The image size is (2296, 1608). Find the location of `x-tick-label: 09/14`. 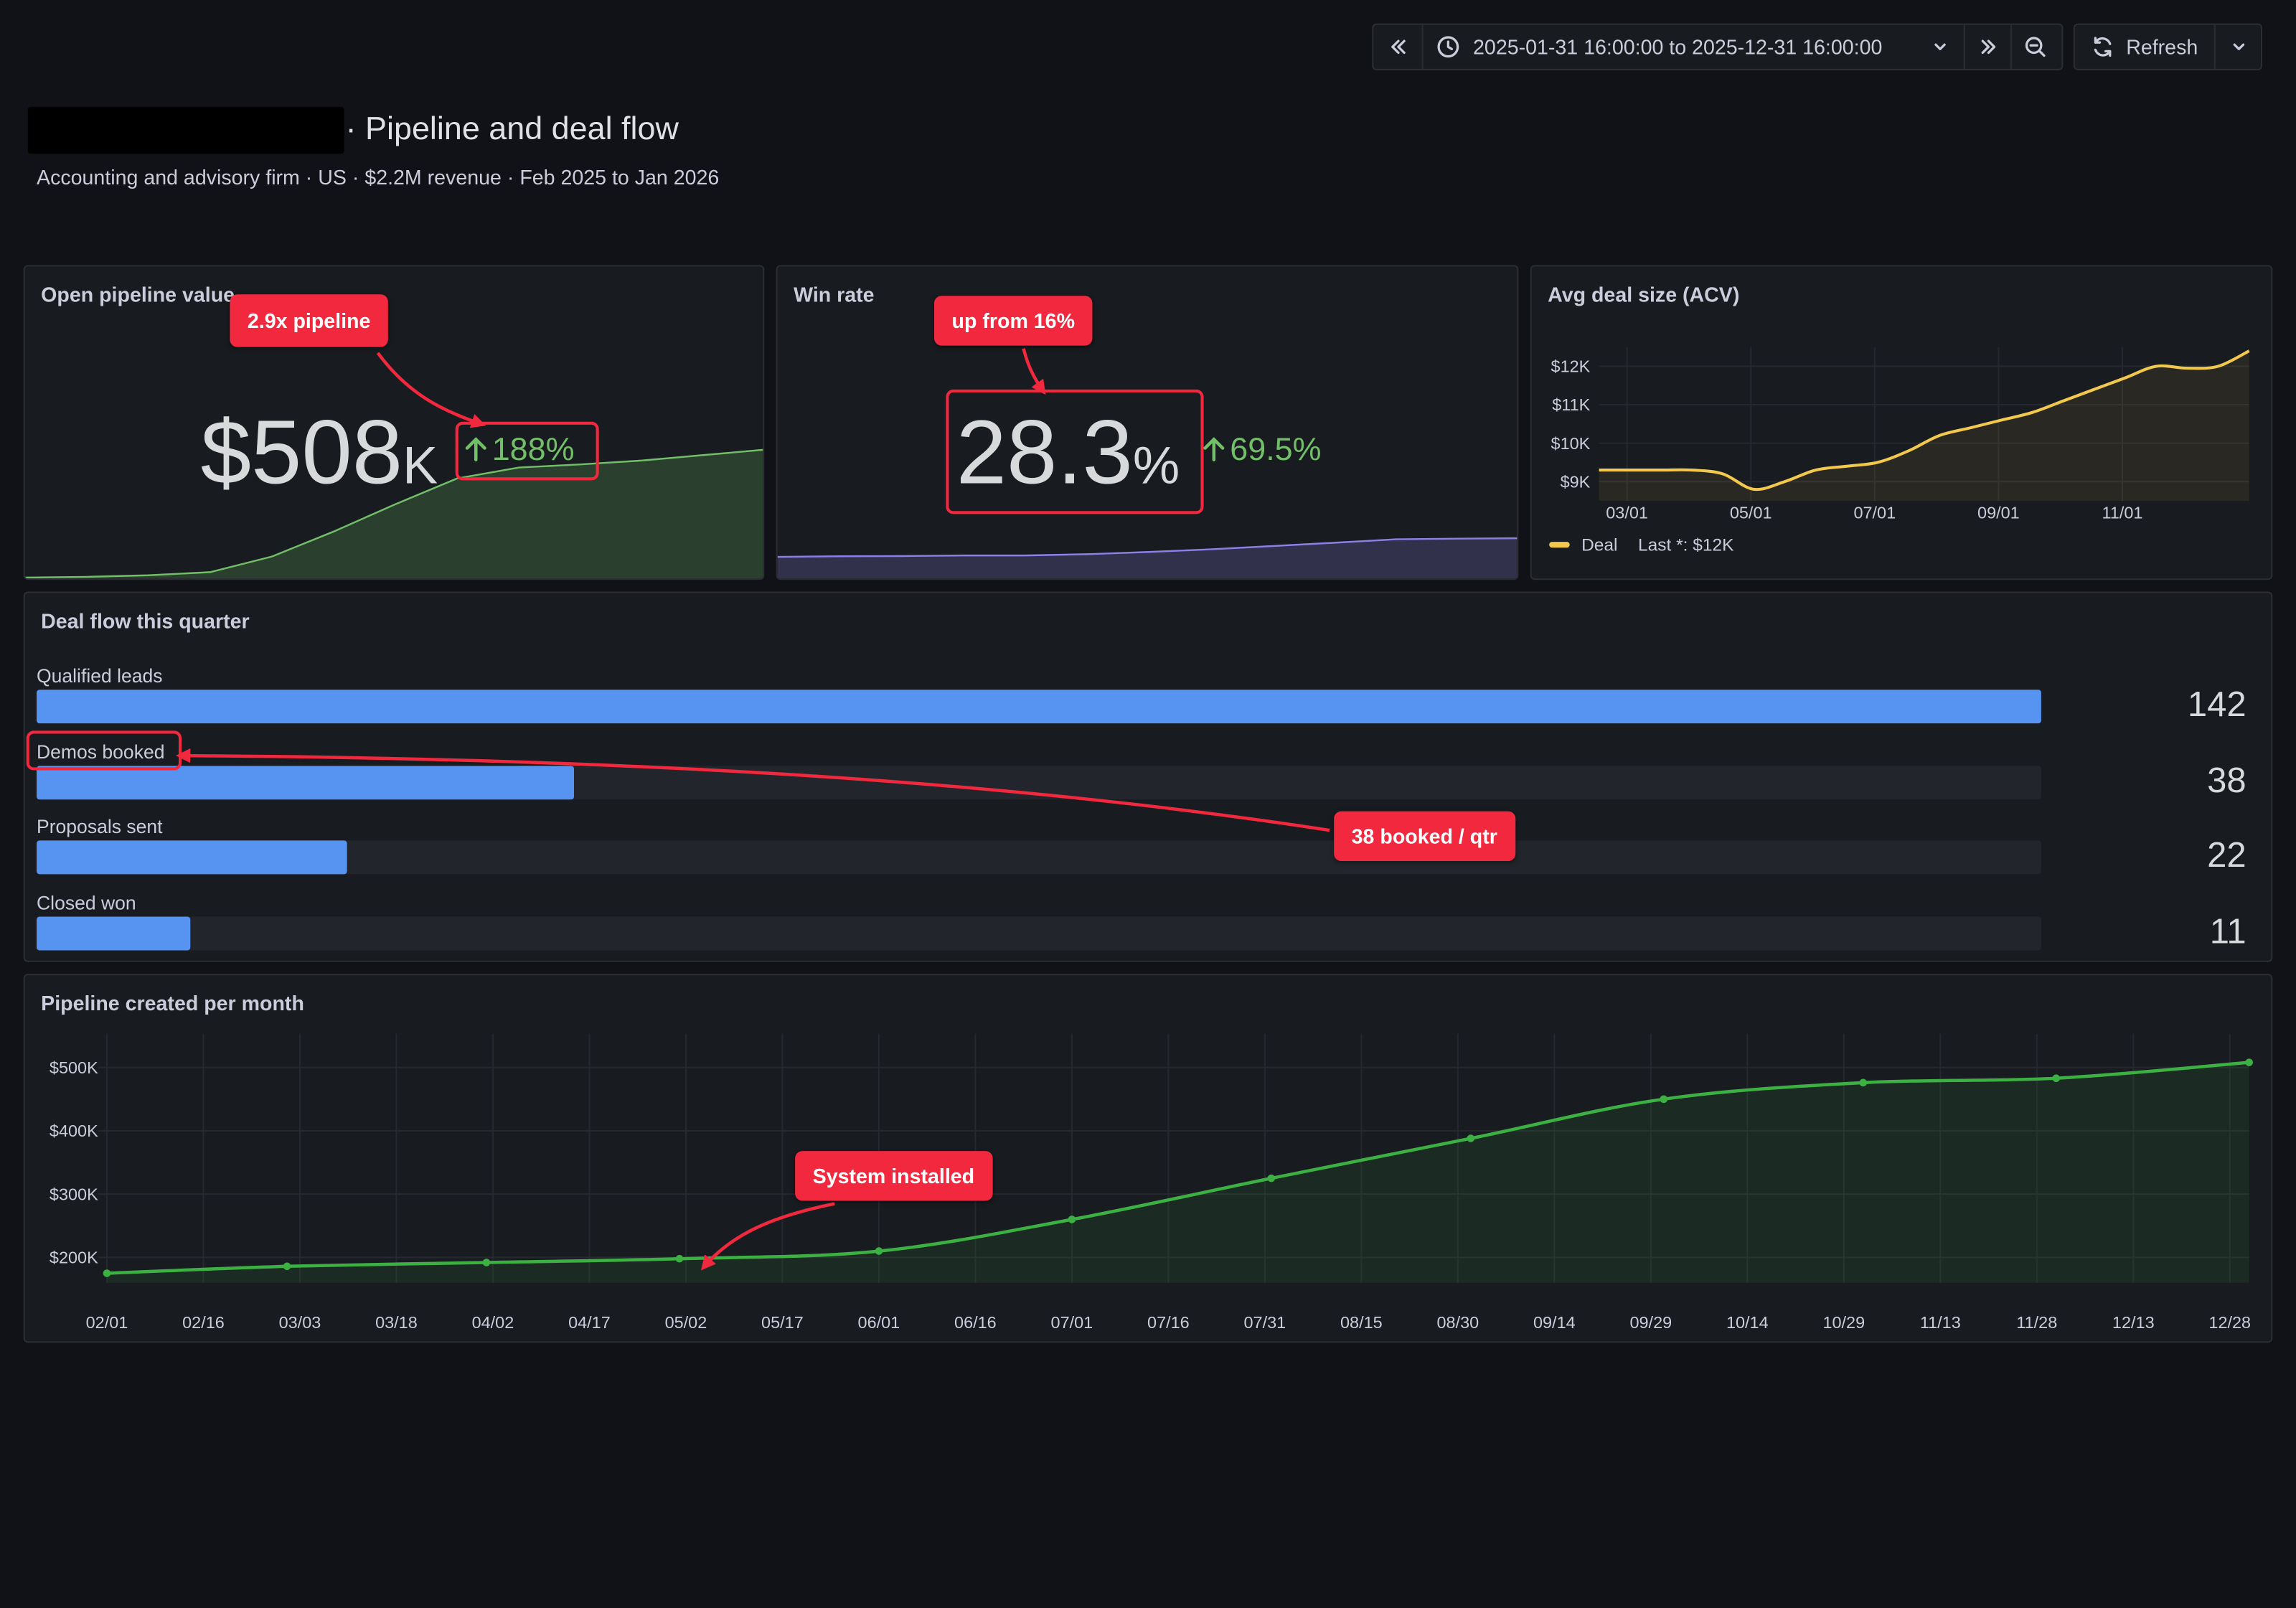

x-tick-label: 09/14 is located at coordinates (1554, 1323).